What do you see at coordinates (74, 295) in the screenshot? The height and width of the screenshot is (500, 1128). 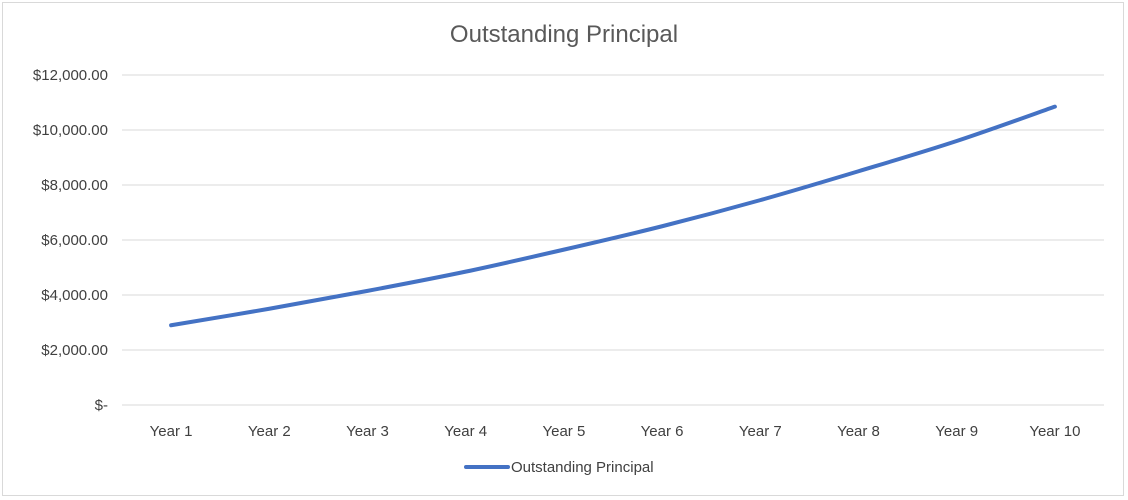 I see `y-tick-label: $4,000.00` at bounding box center [74, 295].